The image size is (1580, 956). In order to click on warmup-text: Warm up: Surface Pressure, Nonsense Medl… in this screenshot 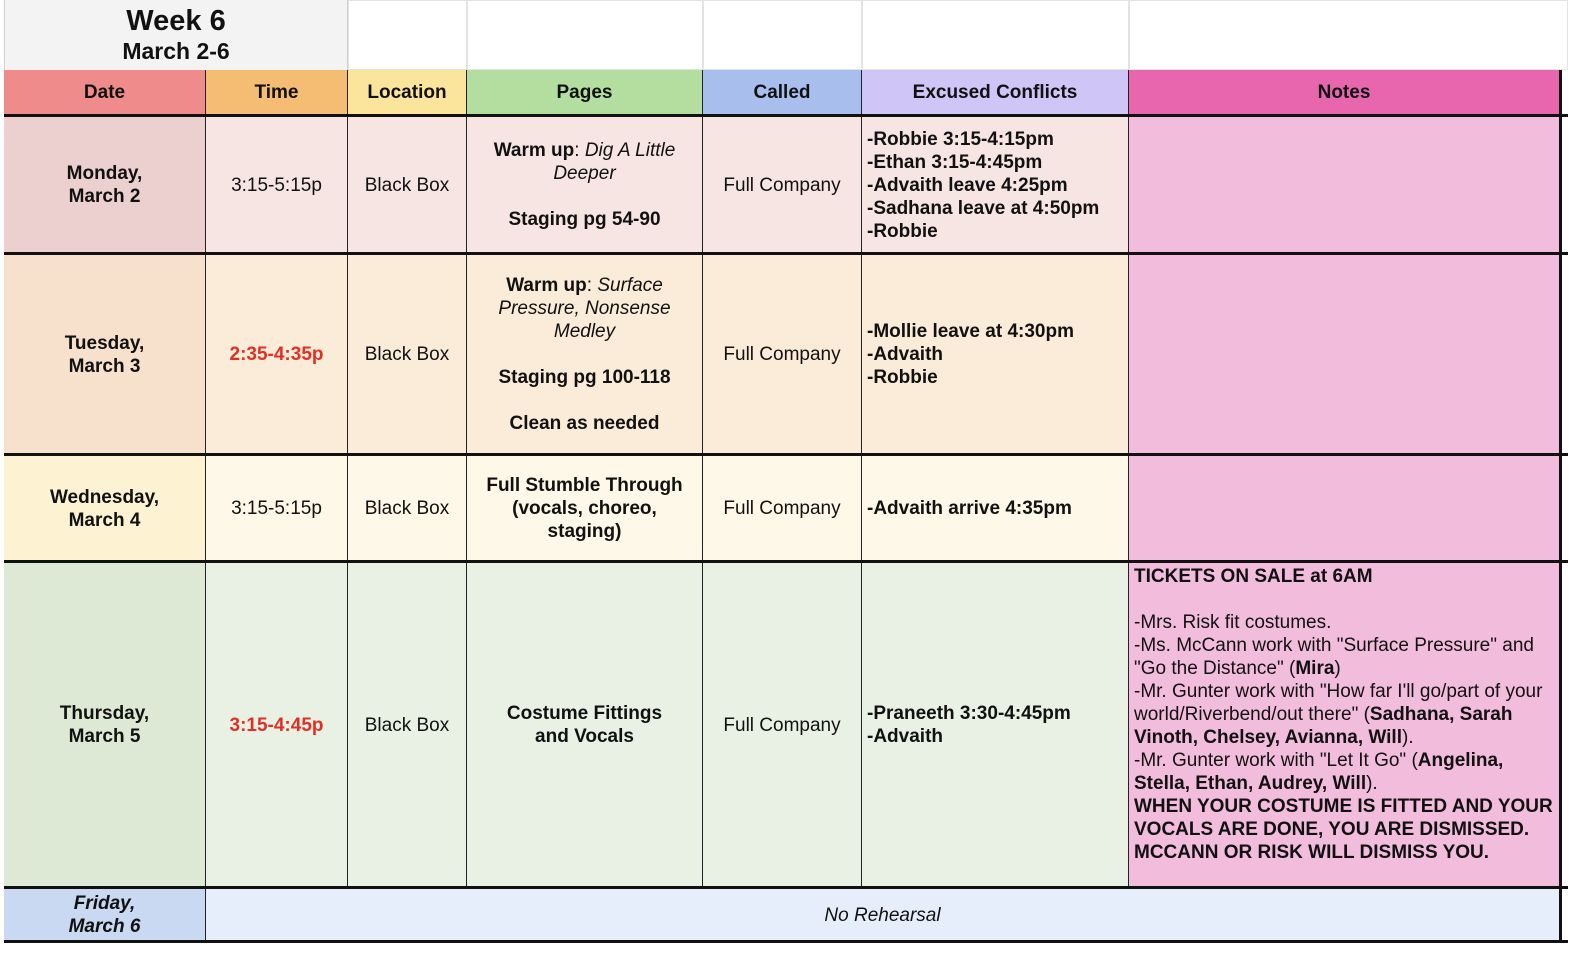, I will do `click(584, 308)`.